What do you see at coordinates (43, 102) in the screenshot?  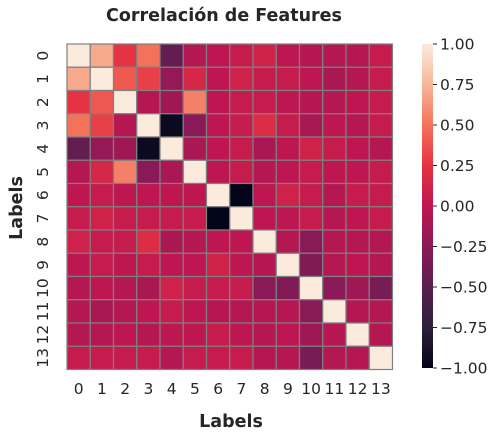 I see `y-tick-label: 2` at bounding box center [43, 102].